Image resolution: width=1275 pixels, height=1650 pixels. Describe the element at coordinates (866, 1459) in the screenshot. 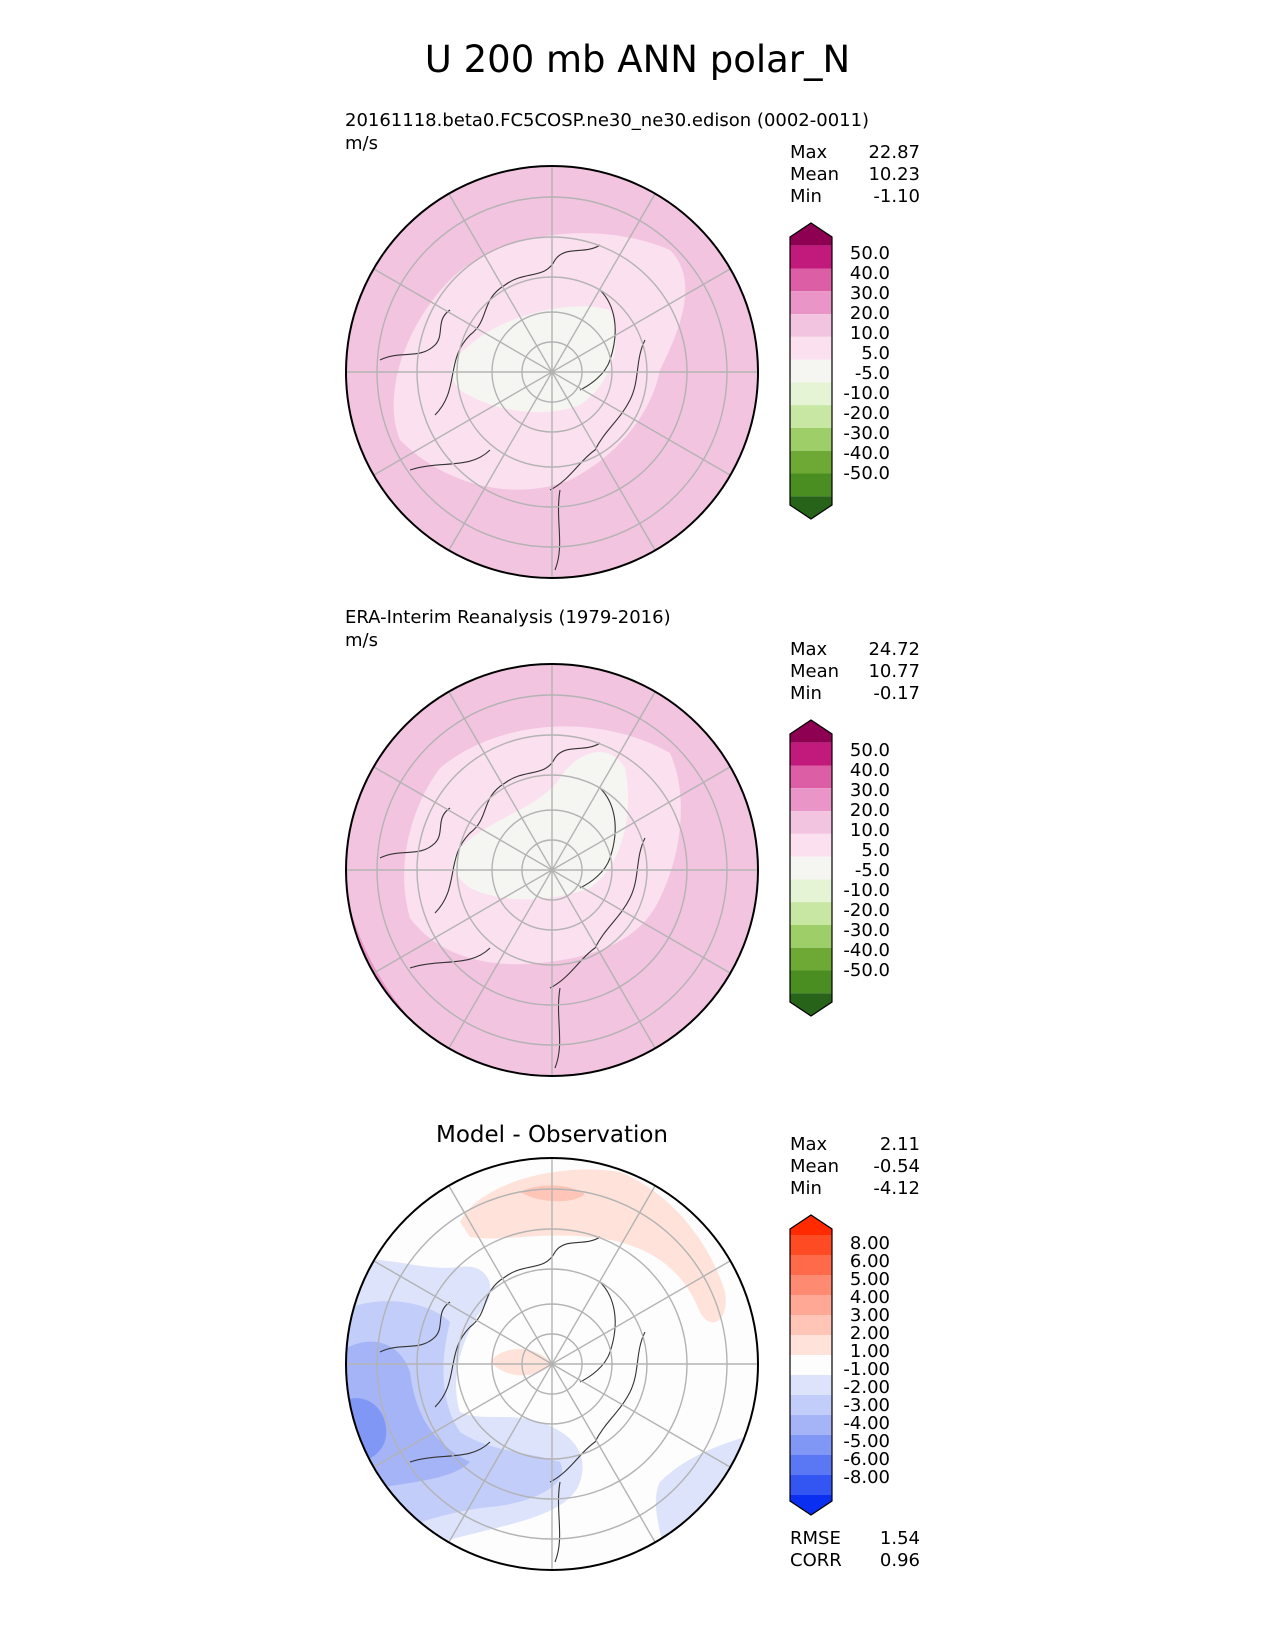

I see `colorbar-tick-label: -6.00` at that location.